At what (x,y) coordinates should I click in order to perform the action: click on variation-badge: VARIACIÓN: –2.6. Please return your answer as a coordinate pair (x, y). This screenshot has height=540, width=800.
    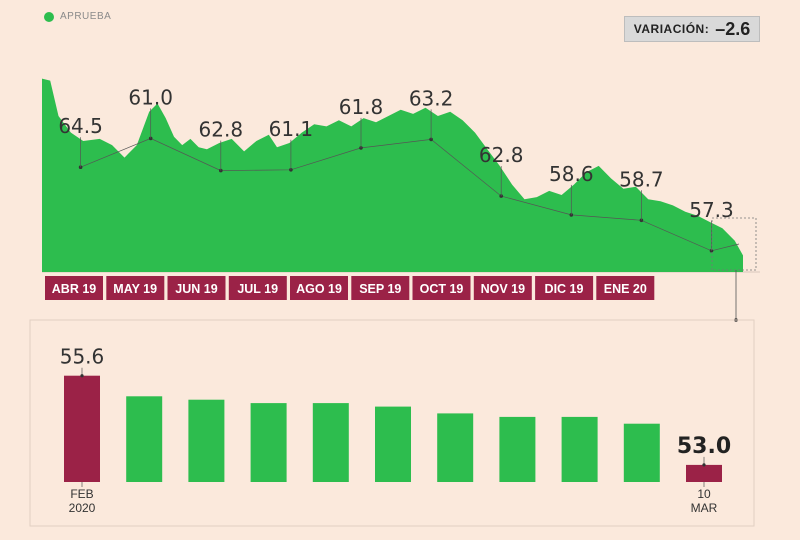
    Looking at the image, I should click on (692, 29).